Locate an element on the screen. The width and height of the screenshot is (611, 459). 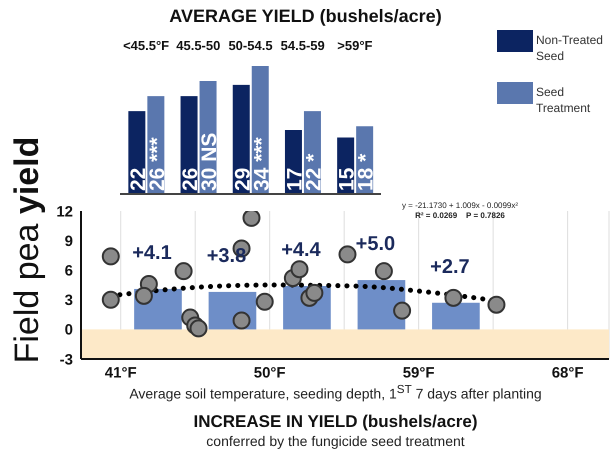
data-label: +2.7 is located at coordinates (450, 267).